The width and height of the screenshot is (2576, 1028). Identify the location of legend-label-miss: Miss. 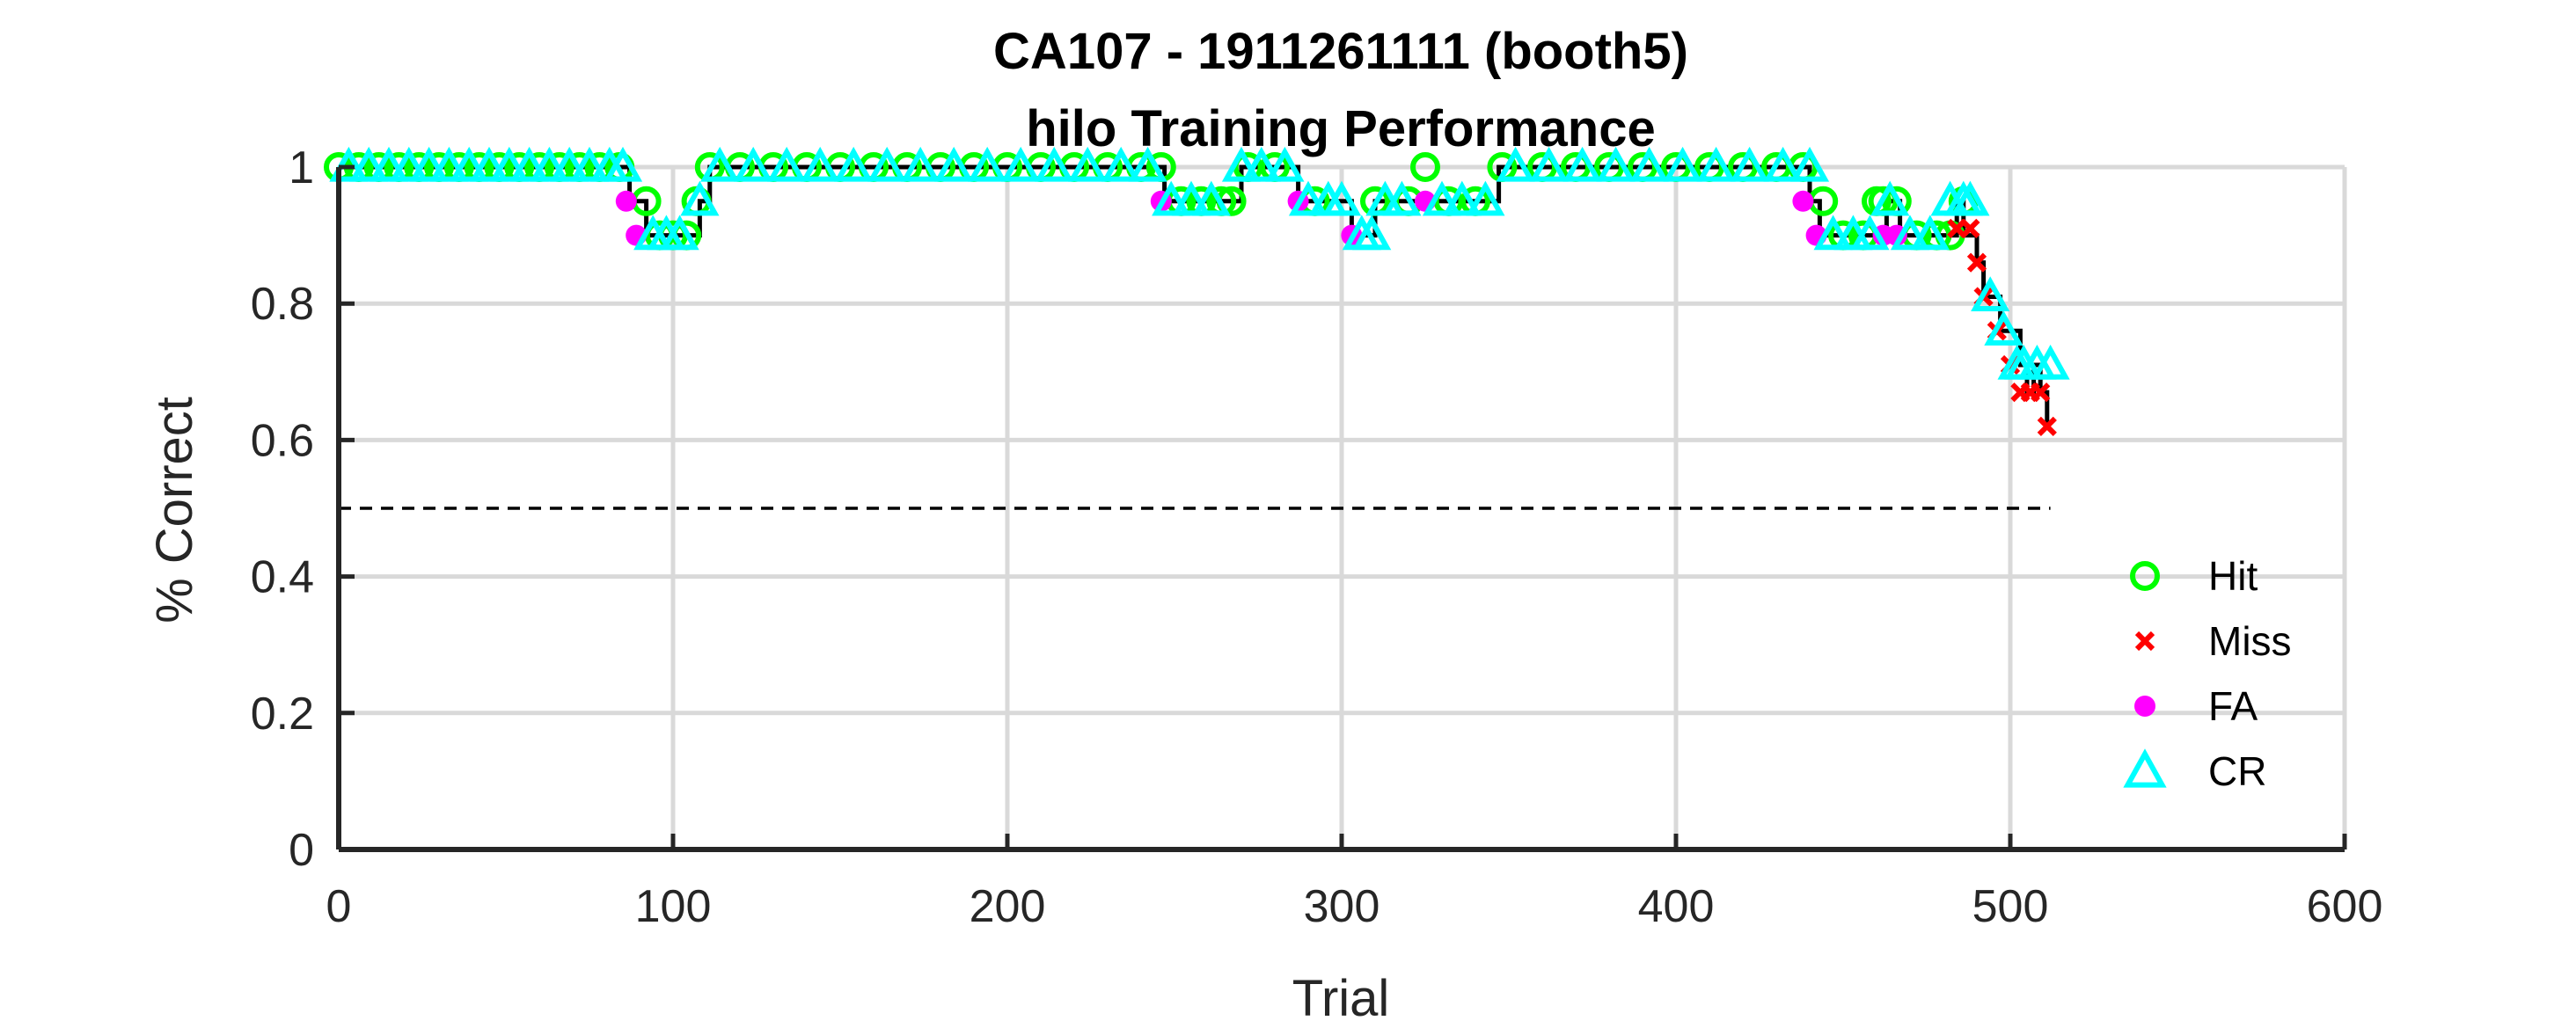
(2250, 641).